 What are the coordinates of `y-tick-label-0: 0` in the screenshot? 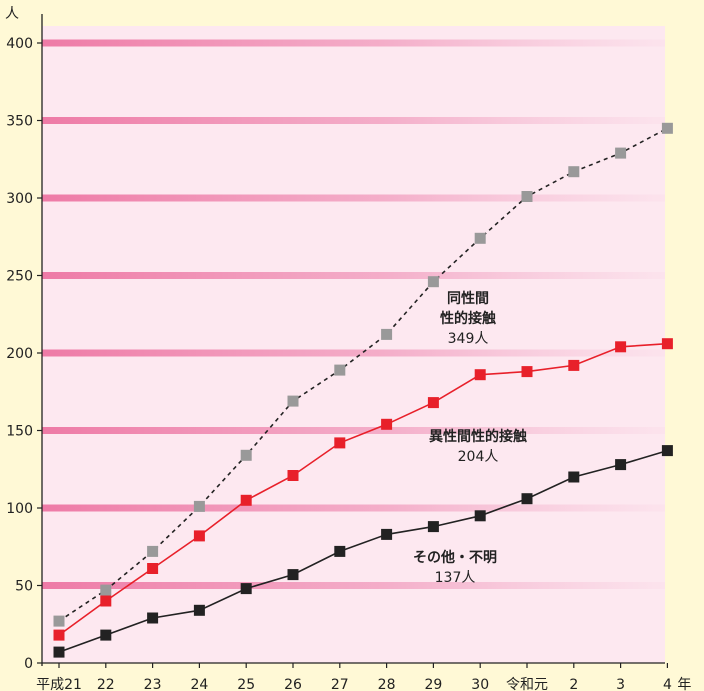 It's located at (28, 664).